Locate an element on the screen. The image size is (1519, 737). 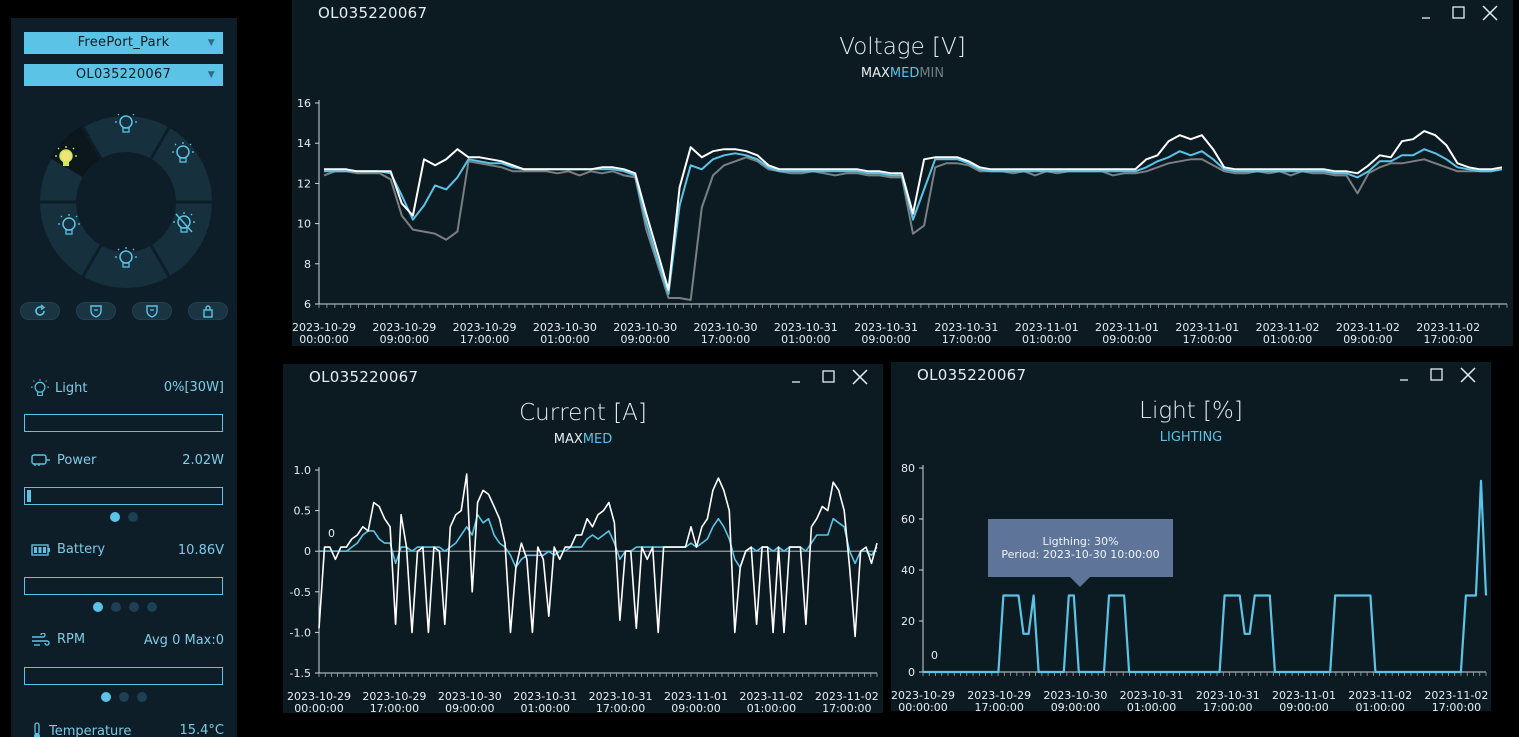
battery-level-bar is located at coordinates (123, 586).